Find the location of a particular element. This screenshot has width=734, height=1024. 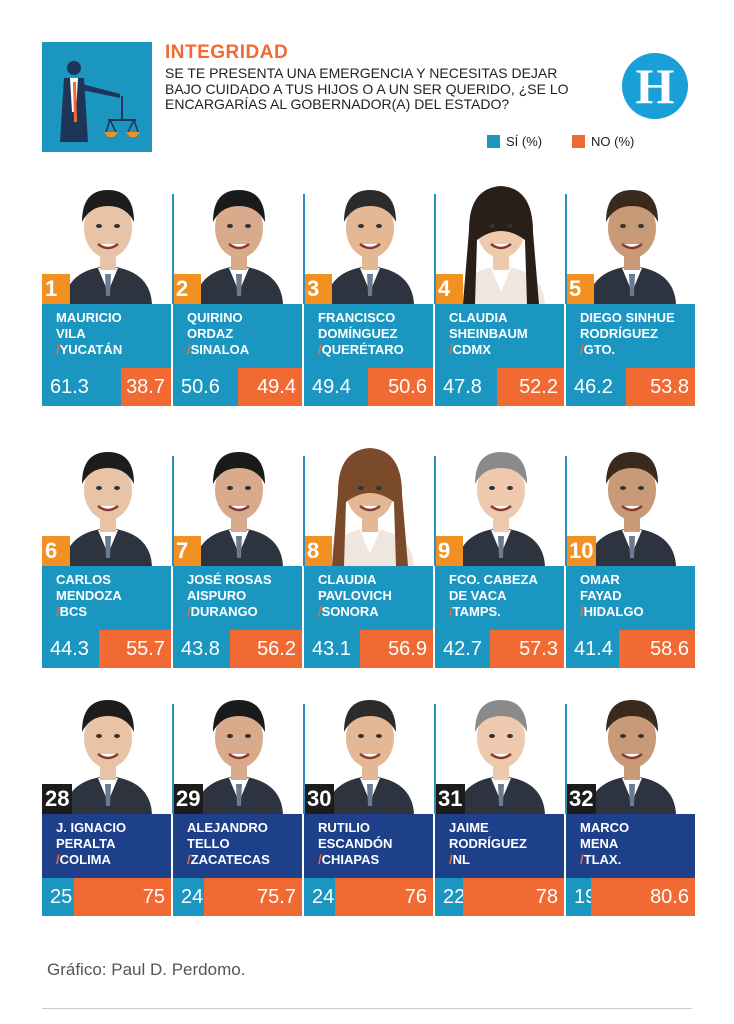

si-bar: 44.3 is located at coordinates (70, 649).